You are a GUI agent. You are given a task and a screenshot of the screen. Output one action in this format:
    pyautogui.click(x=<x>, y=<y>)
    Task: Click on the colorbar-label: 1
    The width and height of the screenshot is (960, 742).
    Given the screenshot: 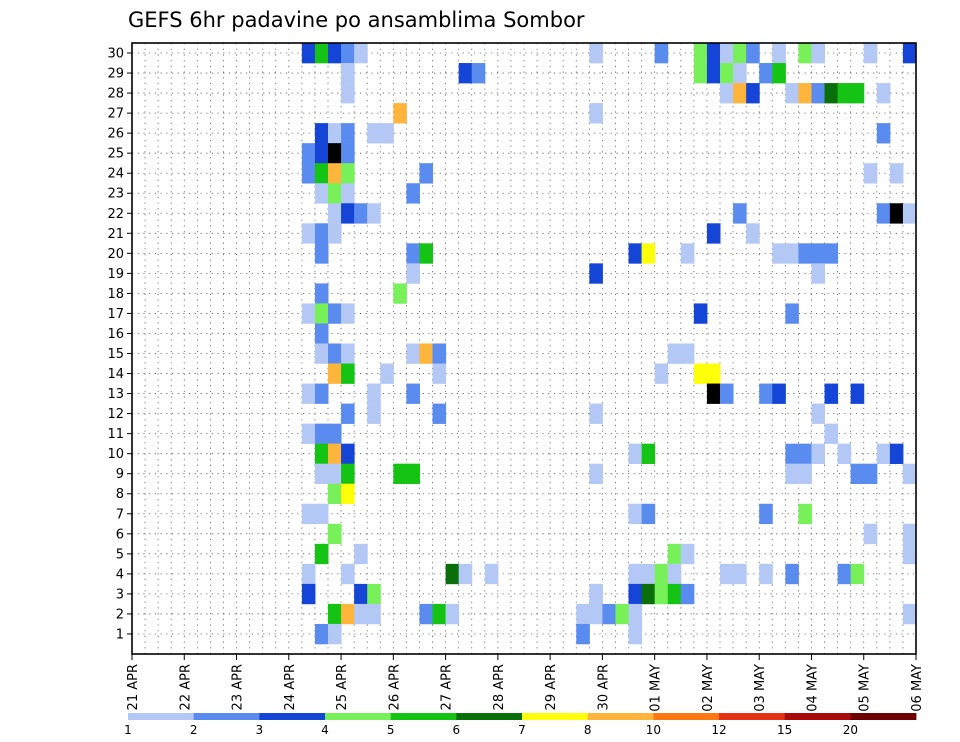 What is the action you would take?
    pyautogui.click(x=128, y=730)
    